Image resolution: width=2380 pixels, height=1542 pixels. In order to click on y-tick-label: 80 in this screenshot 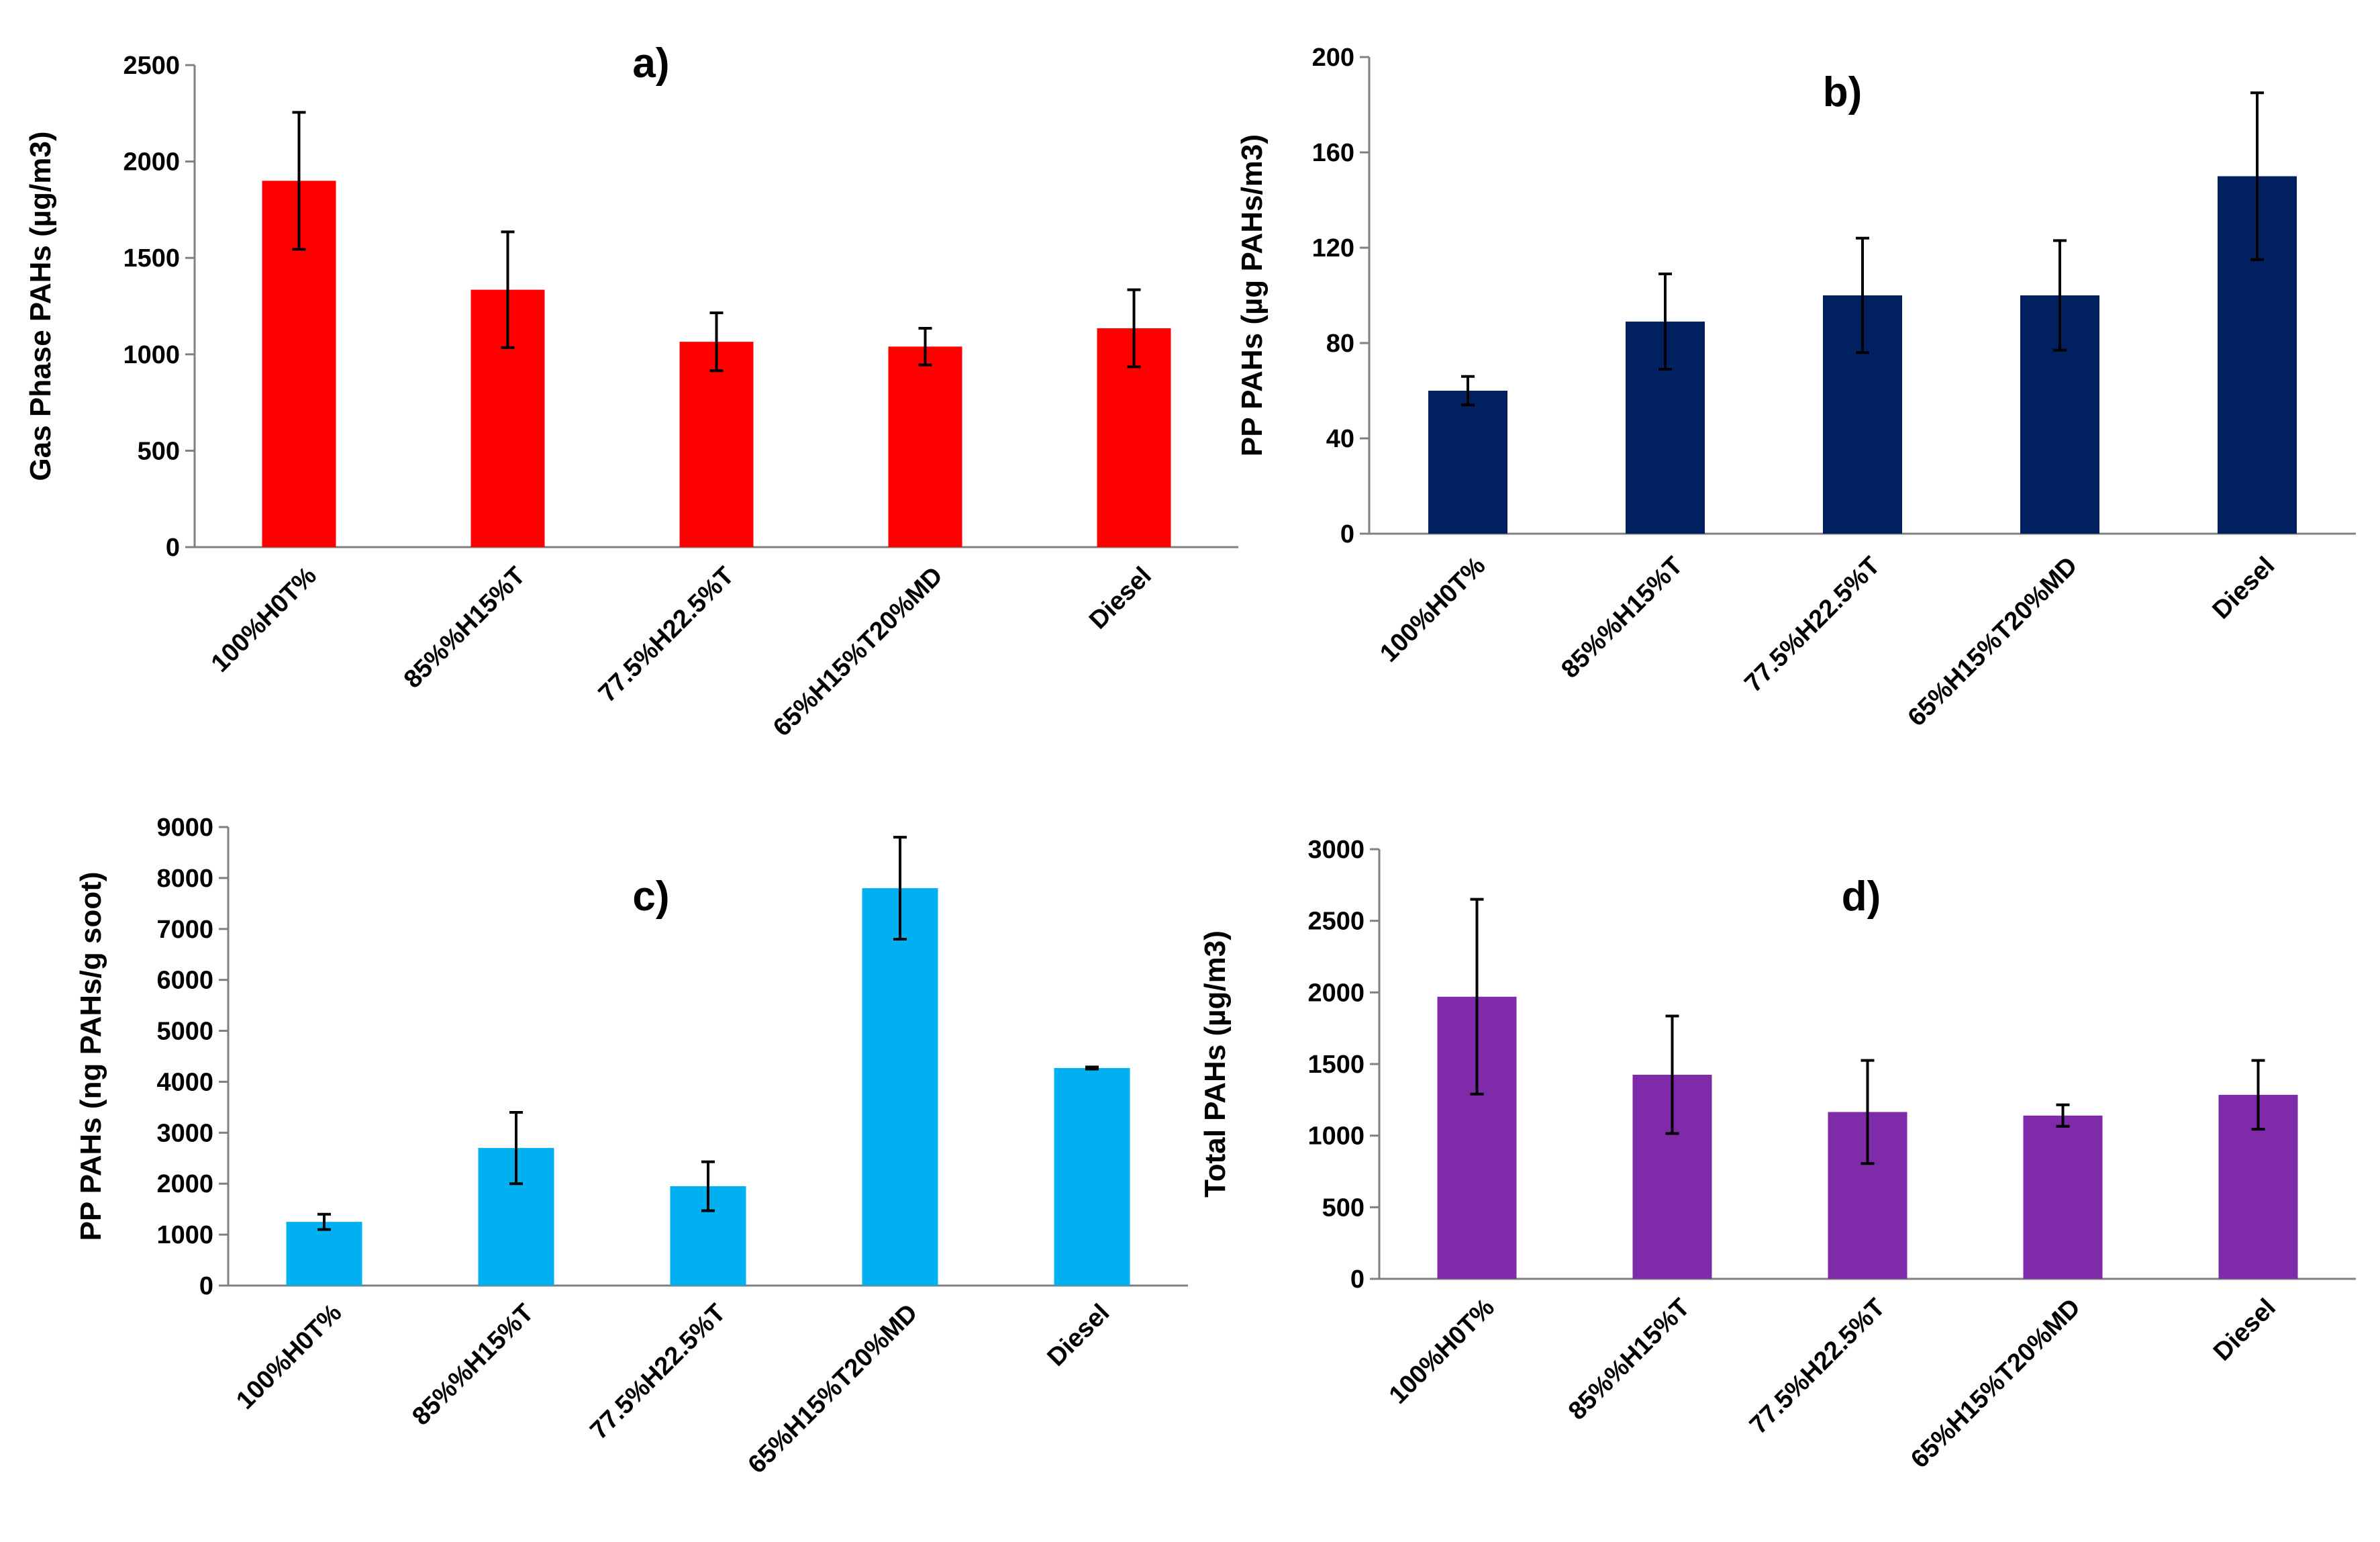, I will do `click(1340, 344)`.